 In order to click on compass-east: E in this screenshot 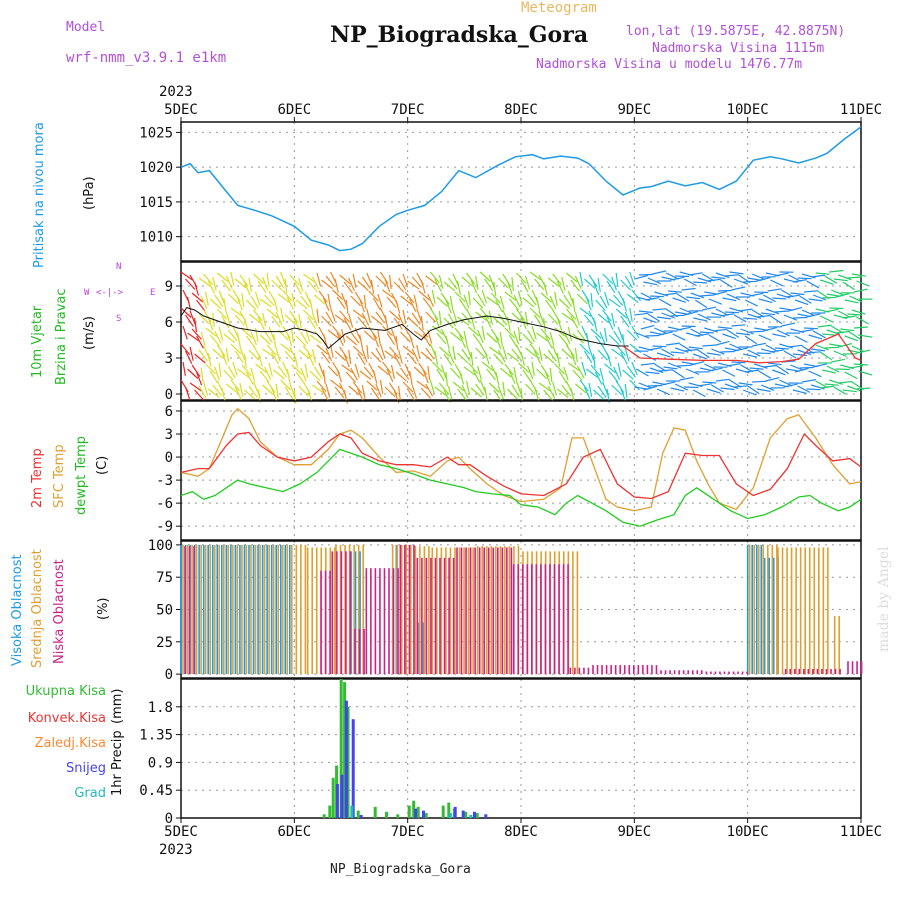, I will do `click(153, 293)`.